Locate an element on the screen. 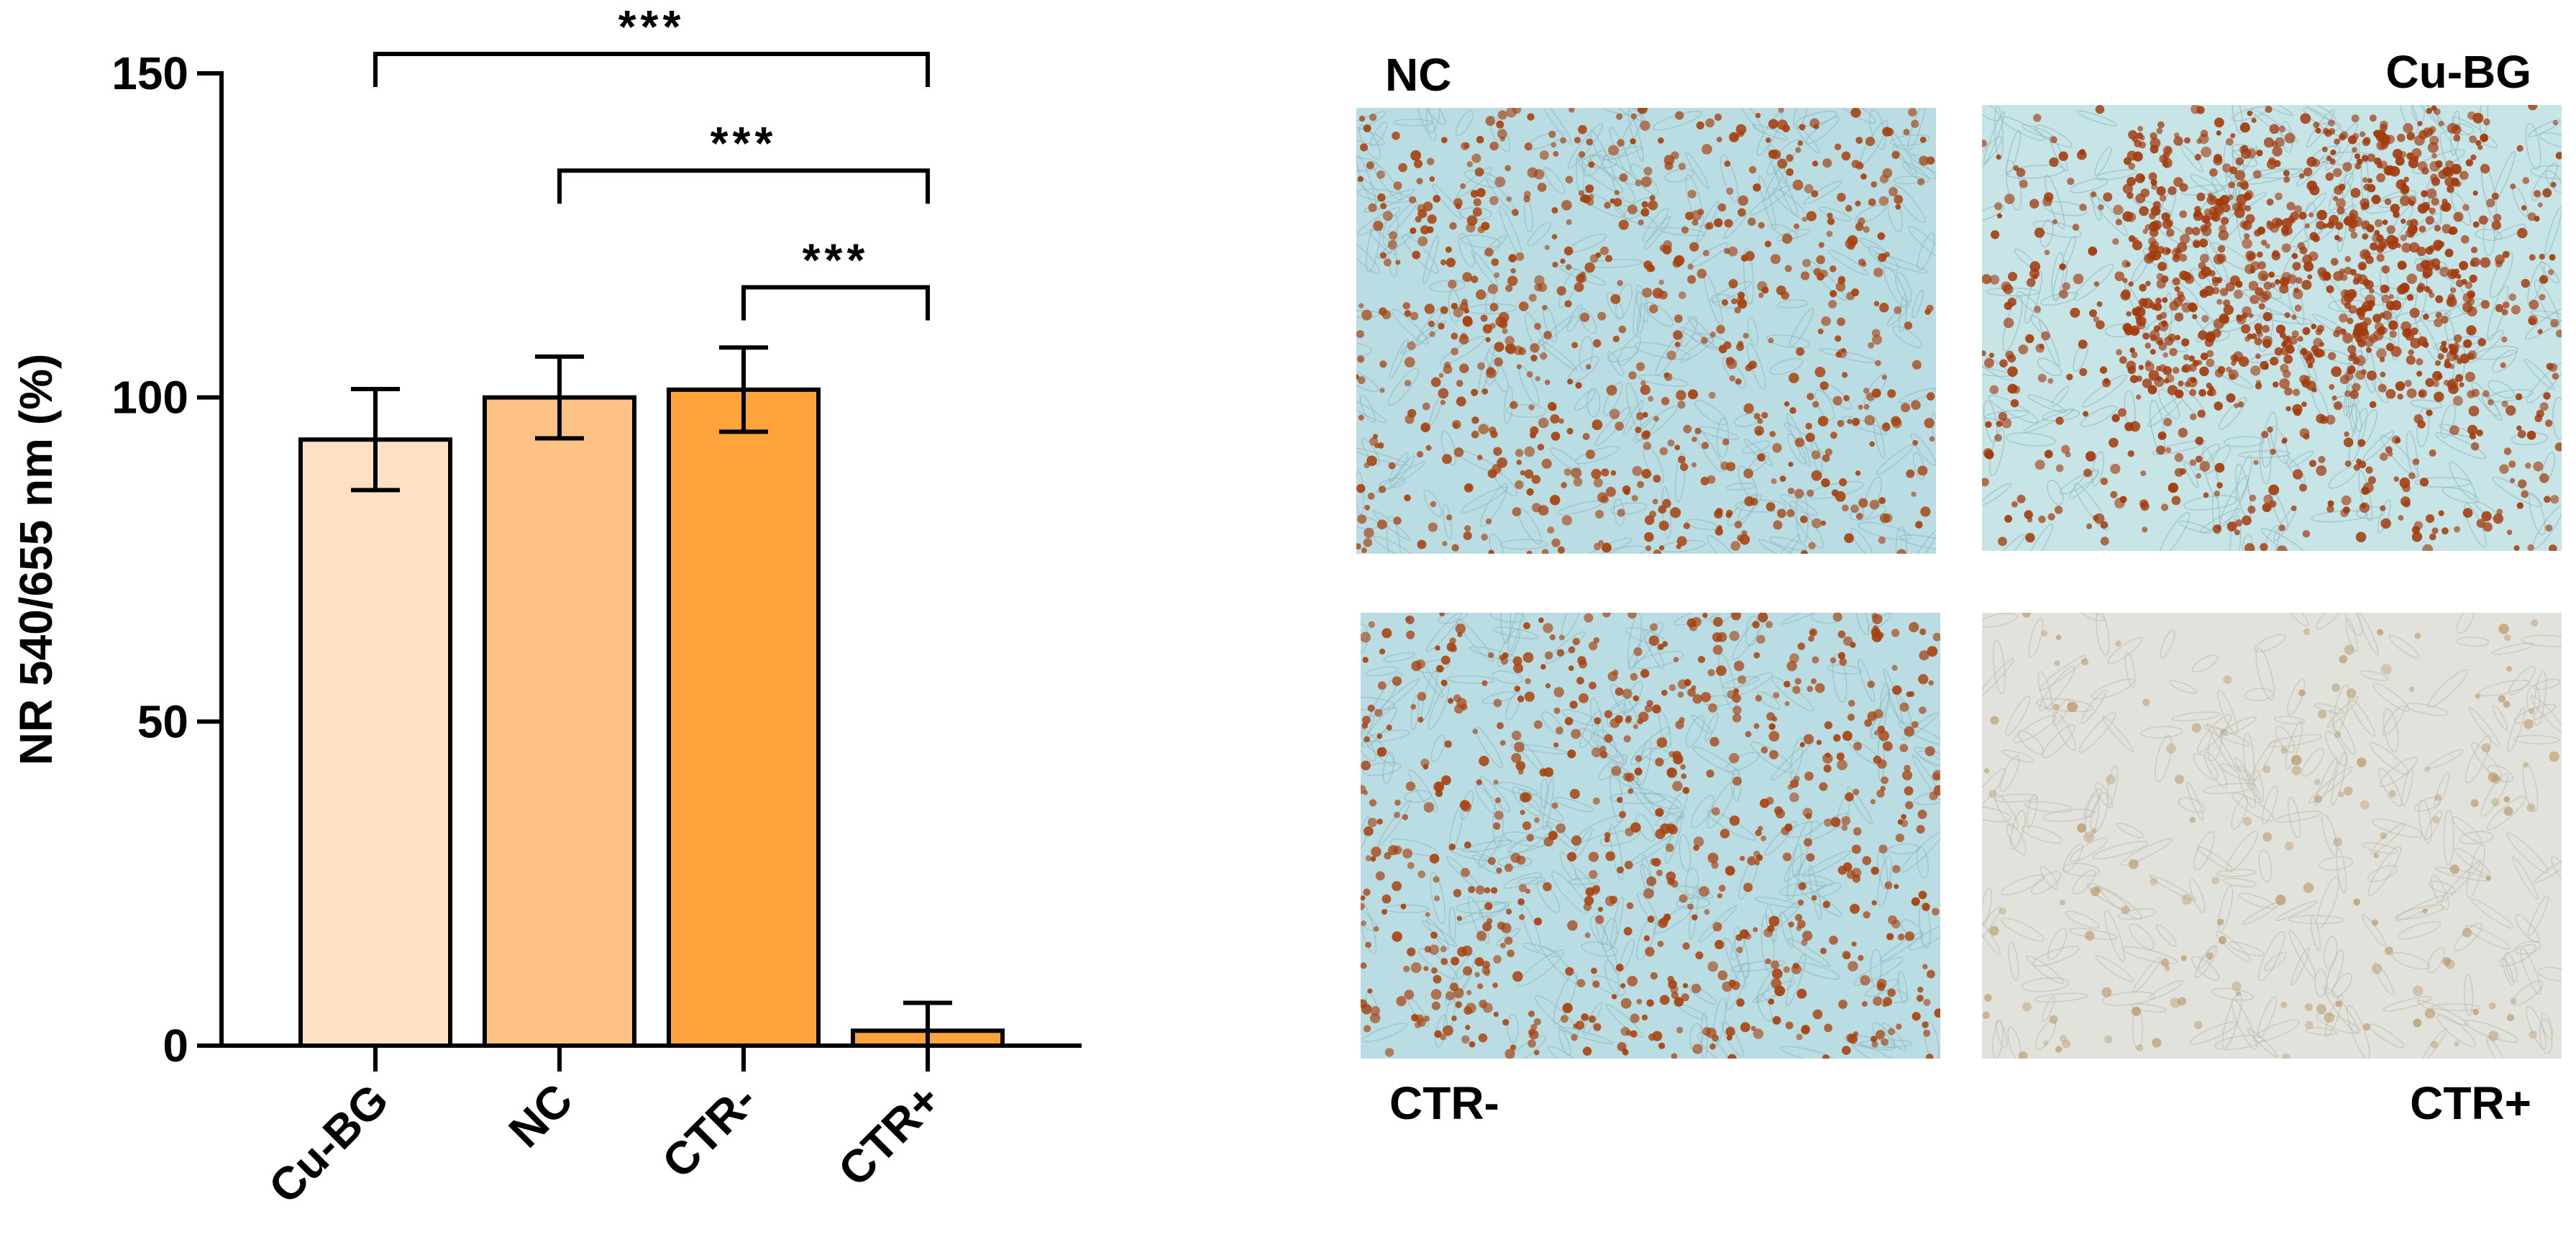  micrograph-cu-bg is located at coordinates (2272, 328).